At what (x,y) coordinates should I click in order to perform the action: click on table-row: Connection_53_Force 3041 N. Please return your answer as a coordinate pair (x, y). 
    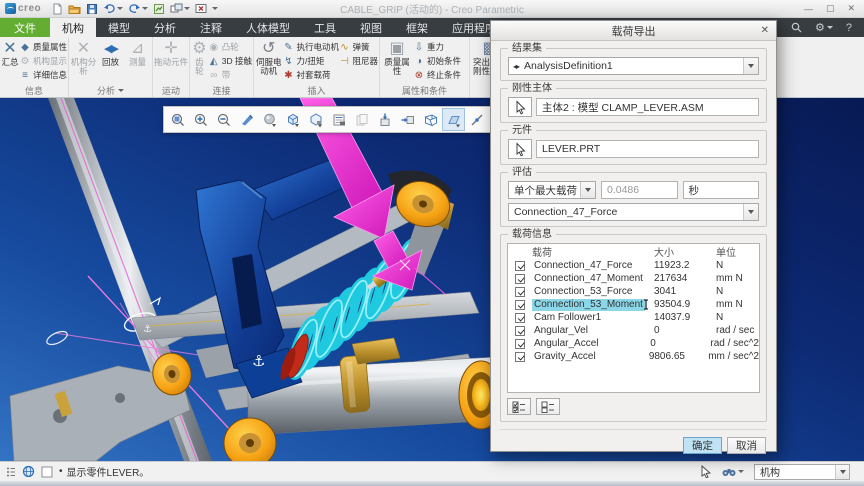
    Looking at the image, I should click on (633, 291).